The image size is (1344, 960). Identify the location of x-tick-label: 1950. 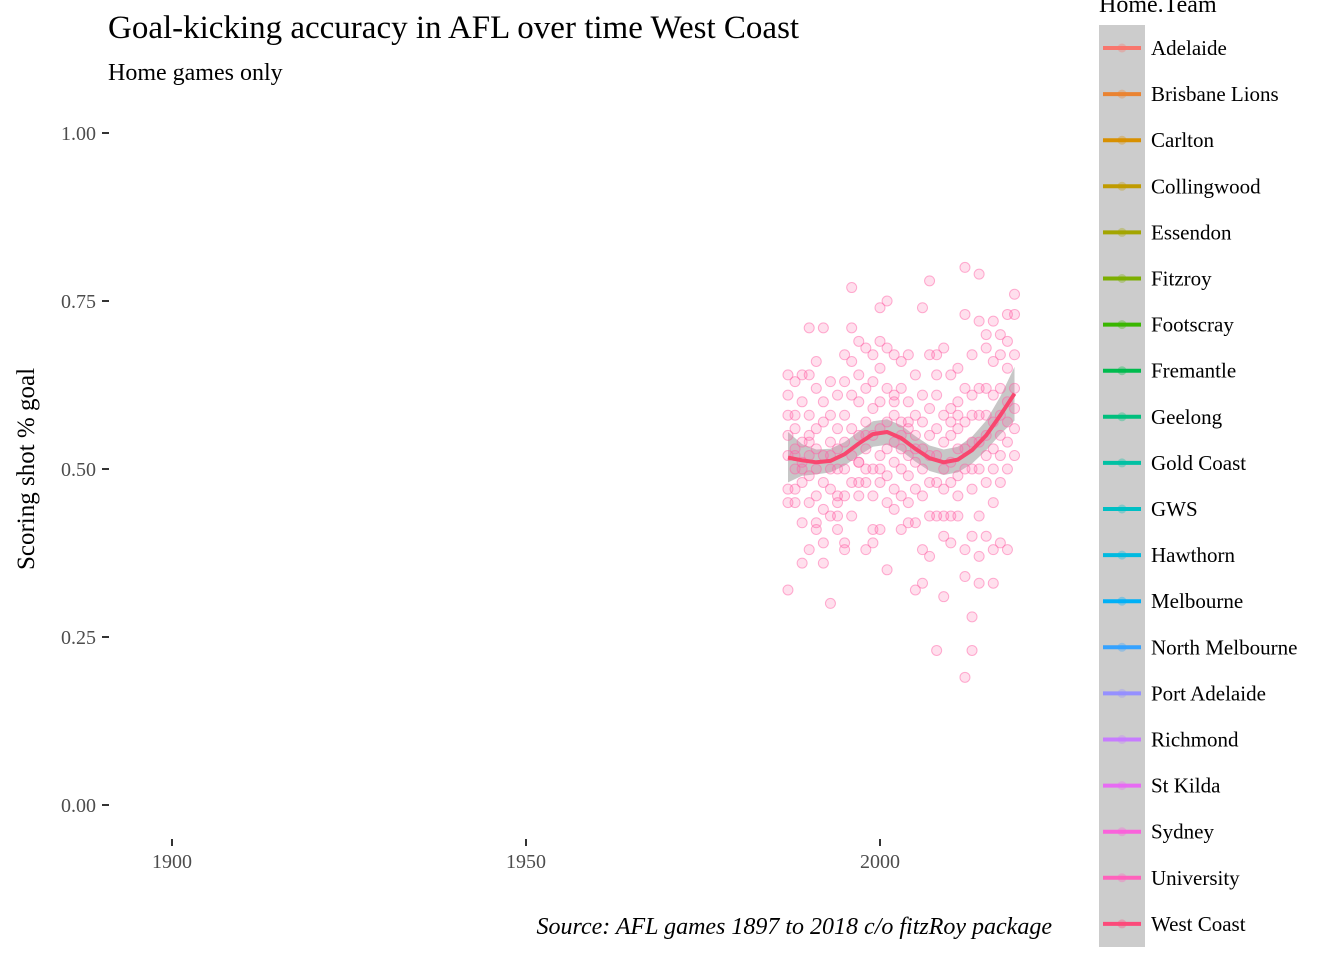
(526, 862).